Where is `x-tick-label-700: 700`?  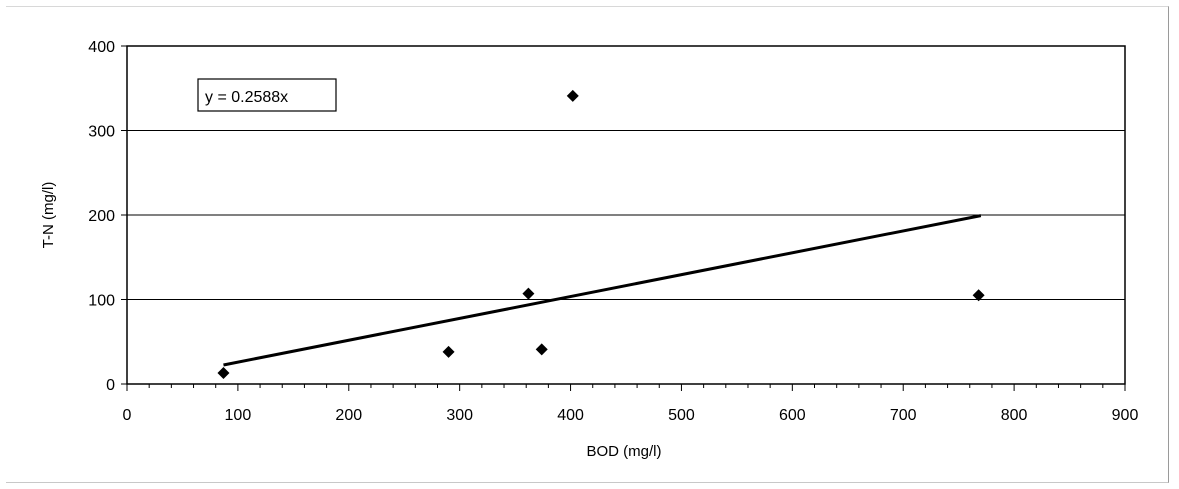 x-tick-label-700: 700 is located at coordinates (903, 415).